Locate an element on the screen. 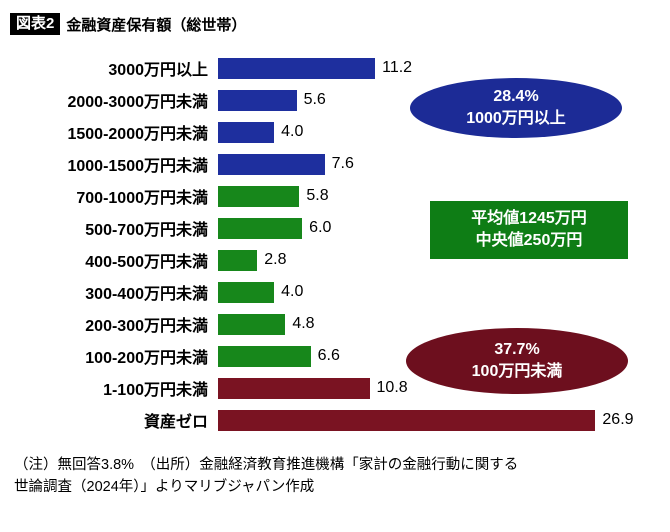  bar-row: 2000-3000万円未満 5.6 is located at coordinates (336, 100).